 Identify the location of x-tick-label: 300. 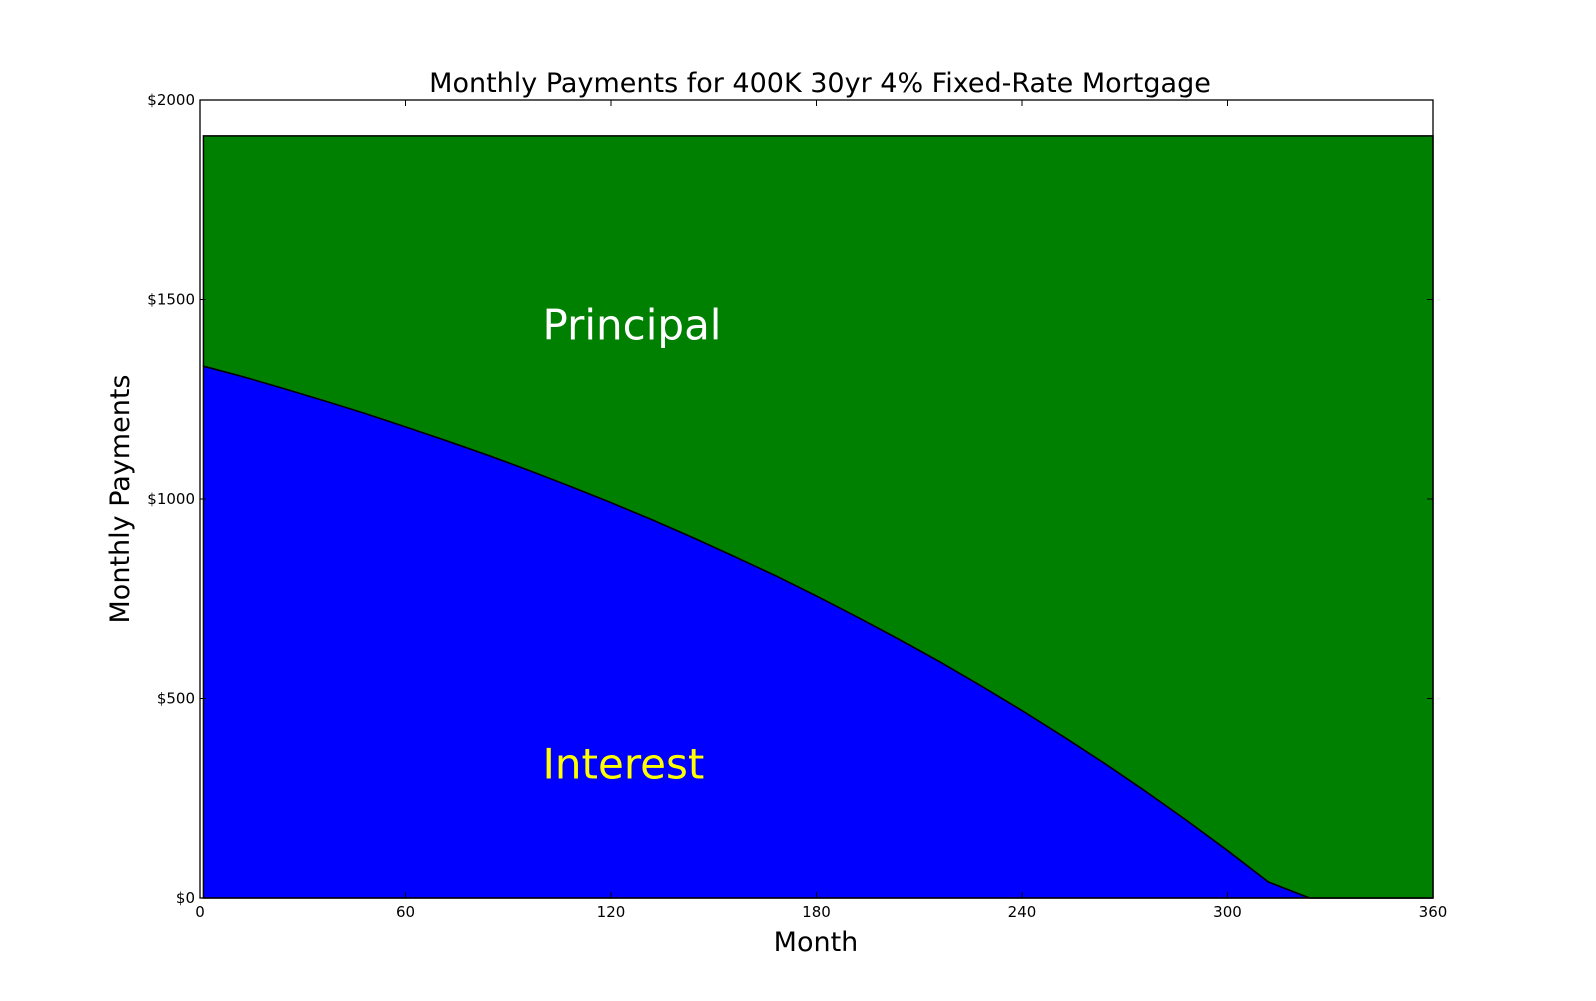
(1227, 912).